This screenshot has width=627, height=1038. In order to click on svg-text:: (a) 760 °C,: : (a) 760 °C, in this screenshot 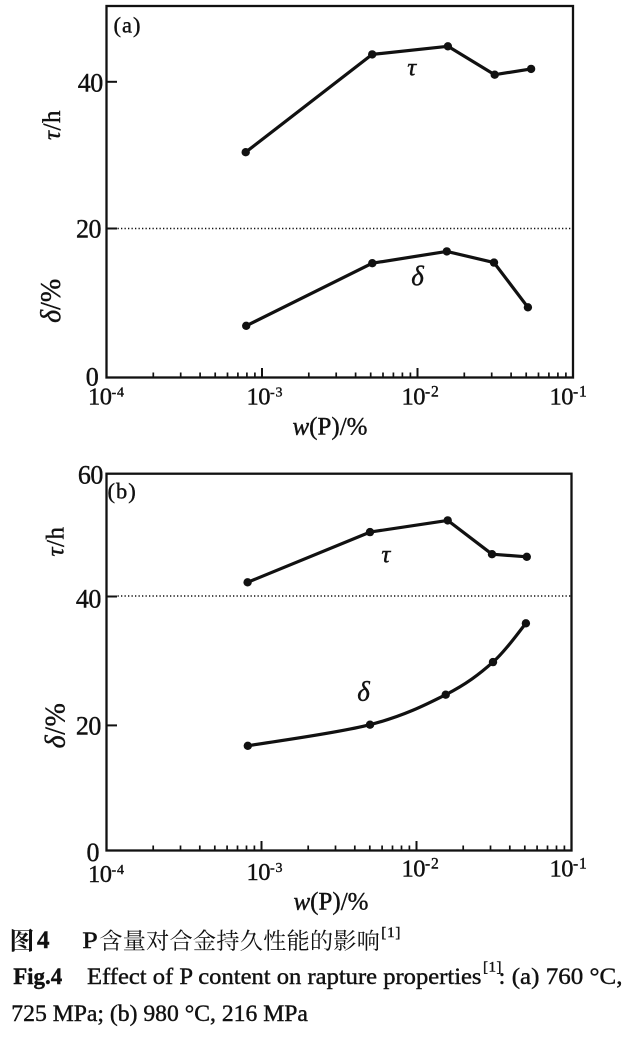, I will do `click(561, 977)`.